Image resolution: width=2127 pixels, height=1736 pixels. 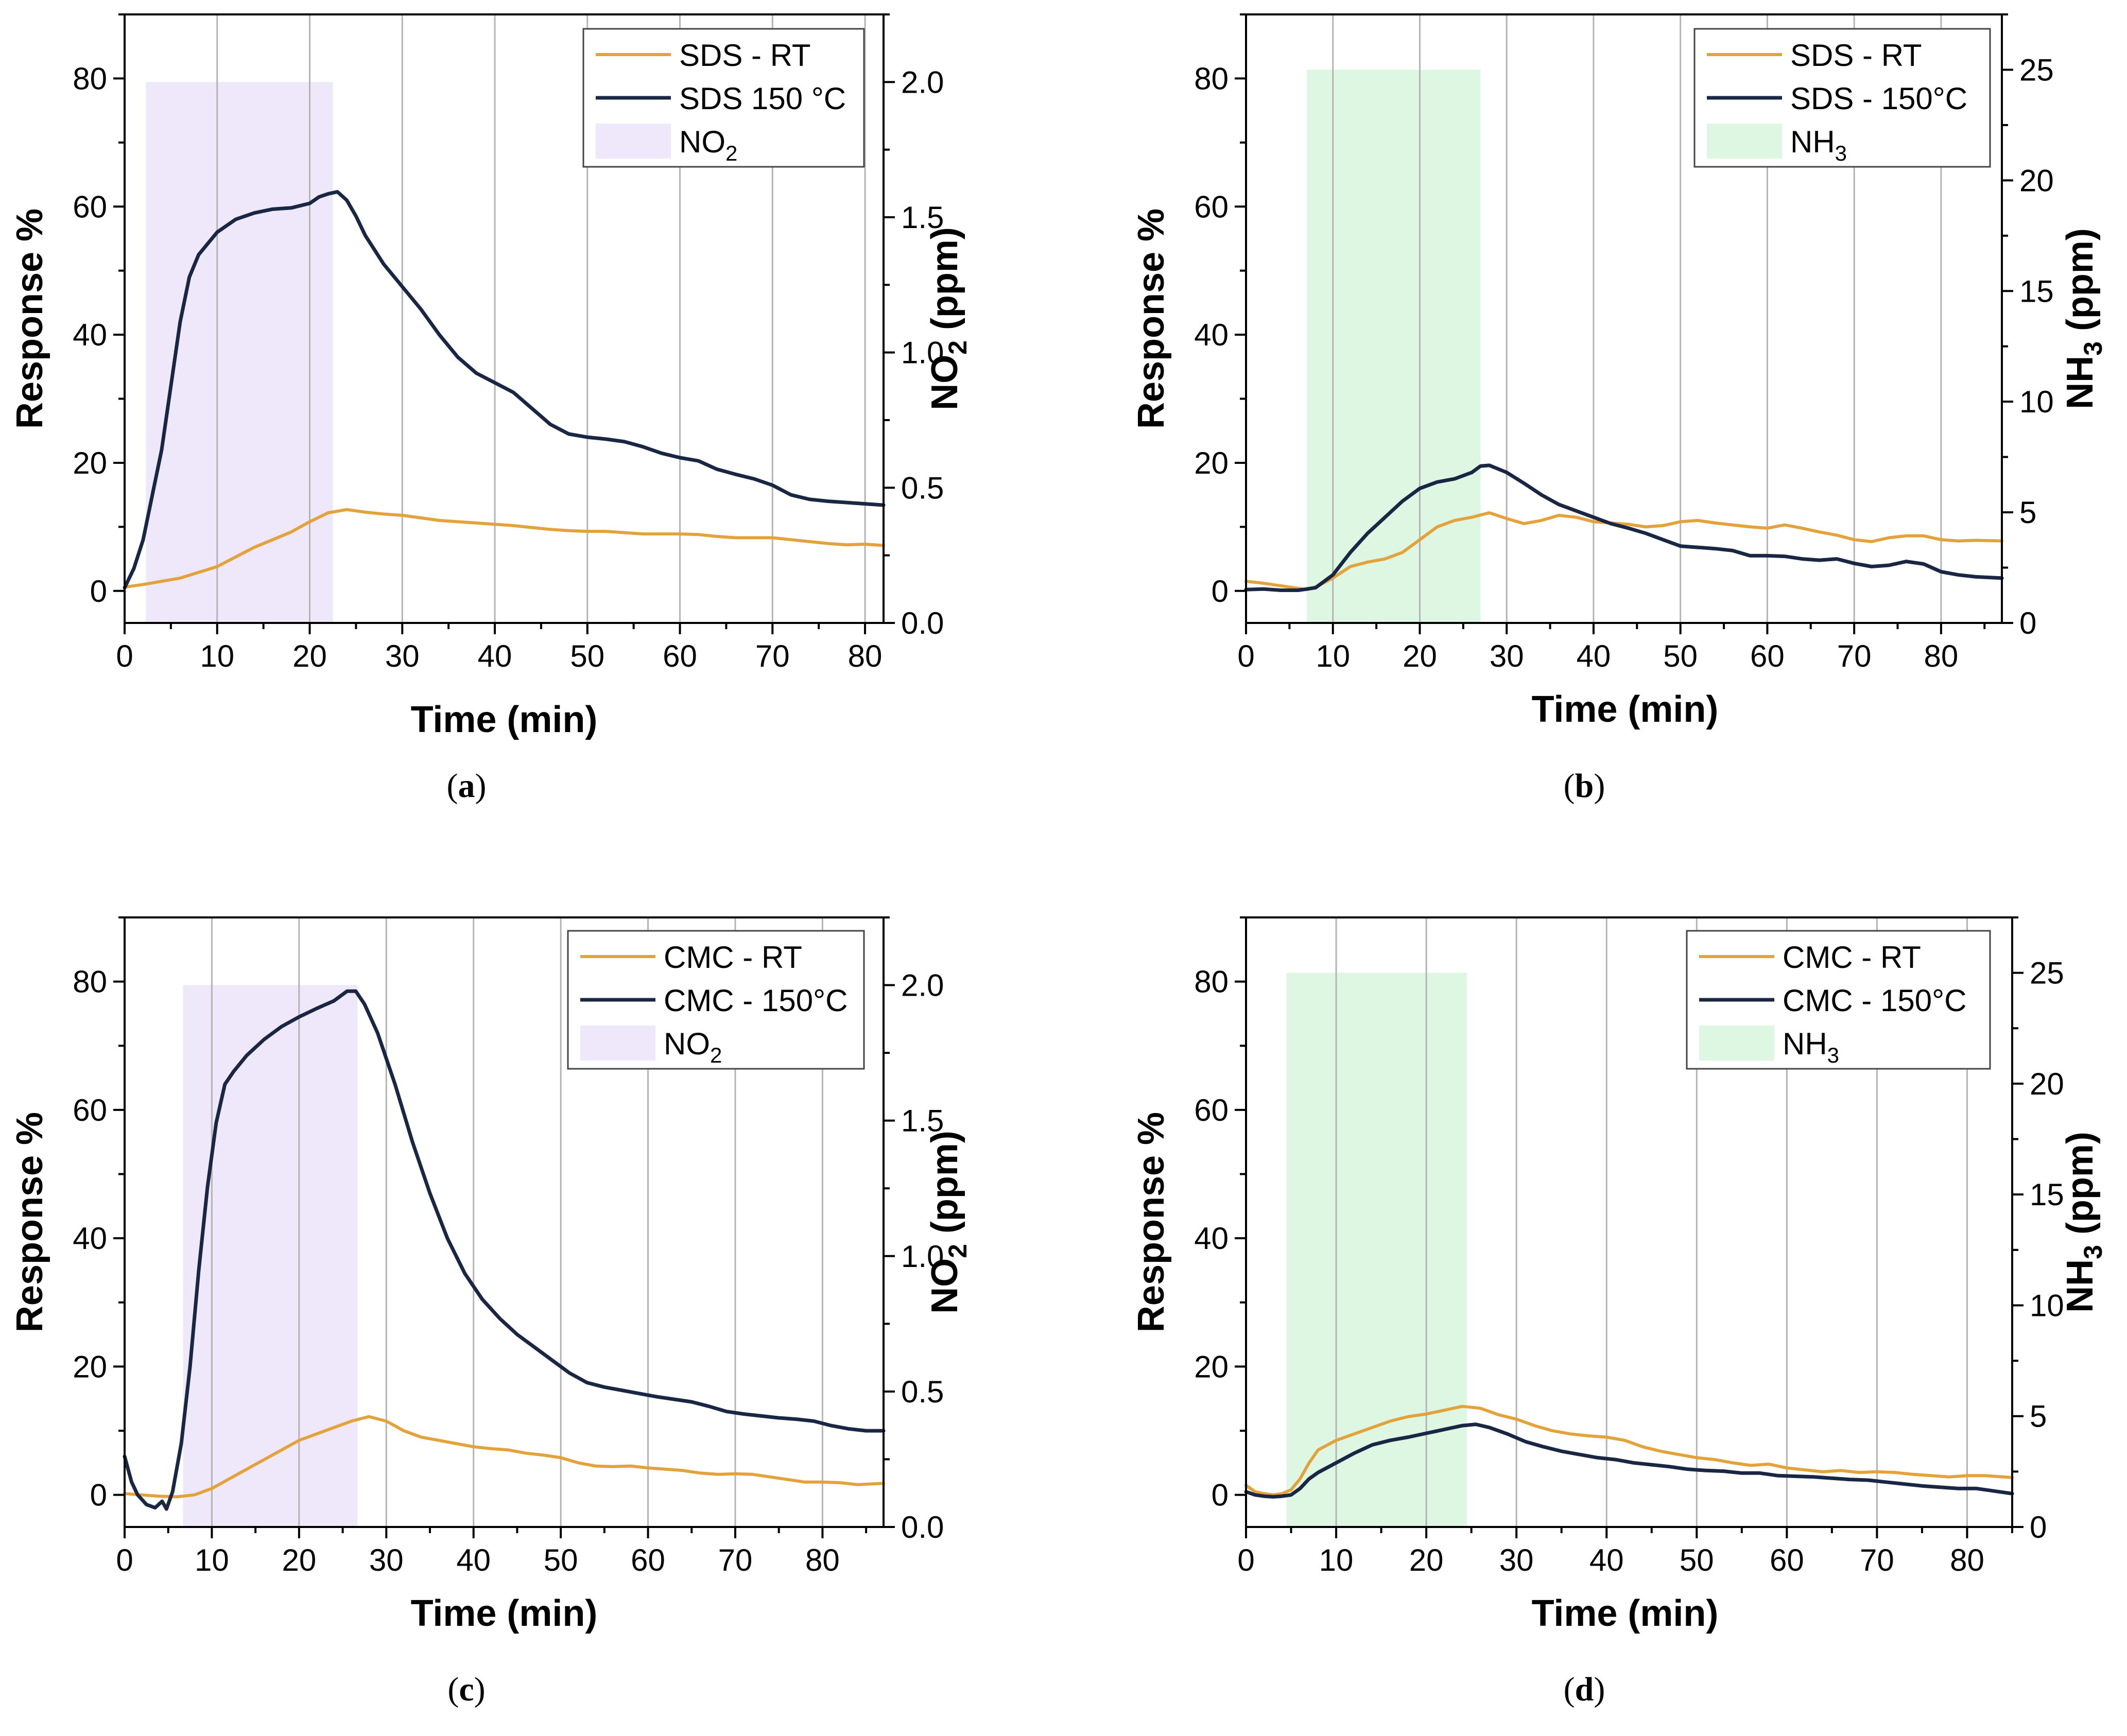 What do you see at coordinates (587, 656) in the screenshot?
I see `x-tick-label: 50` at bounding box center [587, 656].